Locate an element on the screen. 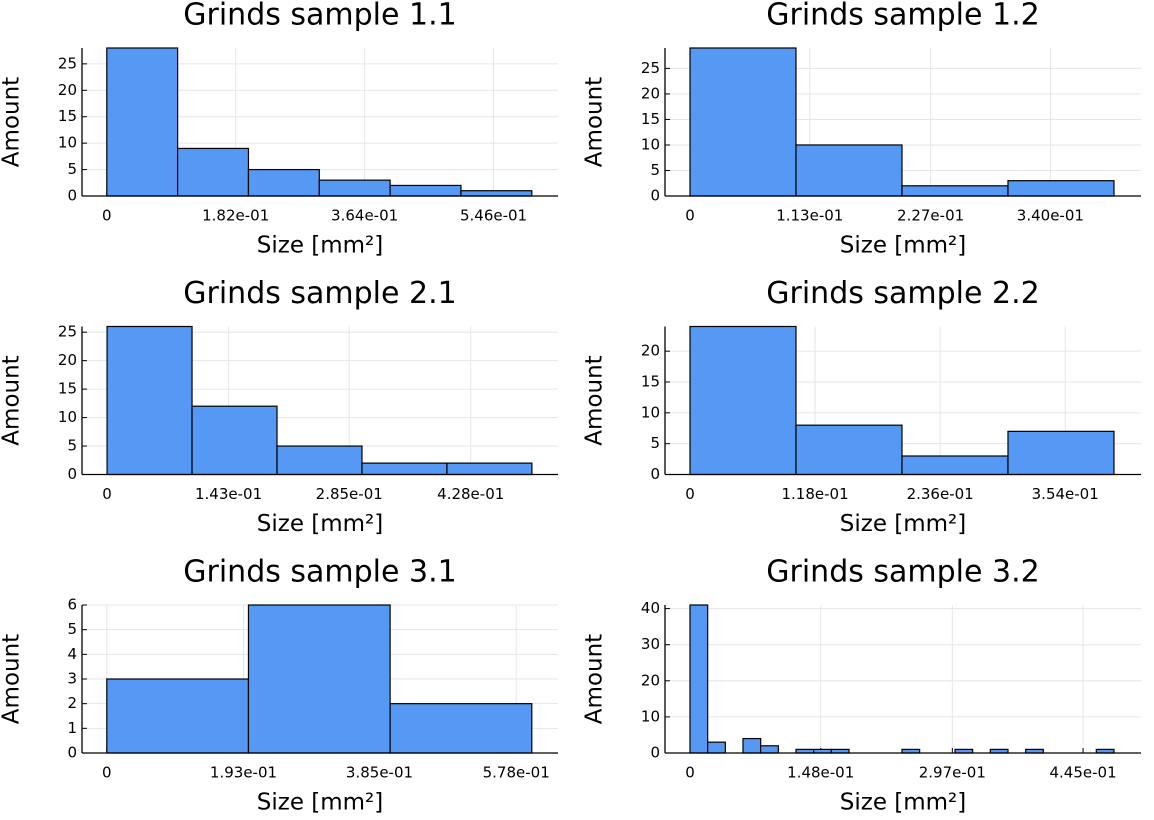 Image resolution: width=1154 pixels, height=820 pixels. x-tick-label: 1.13e-01 is located at coordinates (809, 216).